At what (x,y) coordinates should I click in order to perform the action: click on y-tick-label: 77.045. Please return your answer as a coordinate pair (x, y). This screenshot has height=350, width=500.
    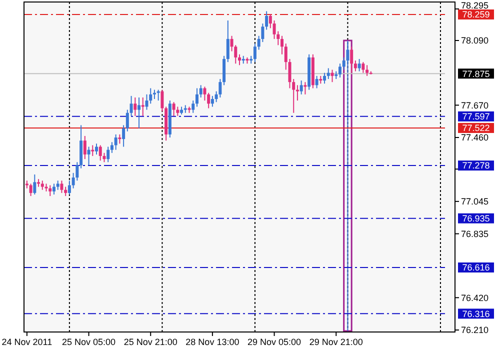
    Looking at the image, I should click on (475, 201).